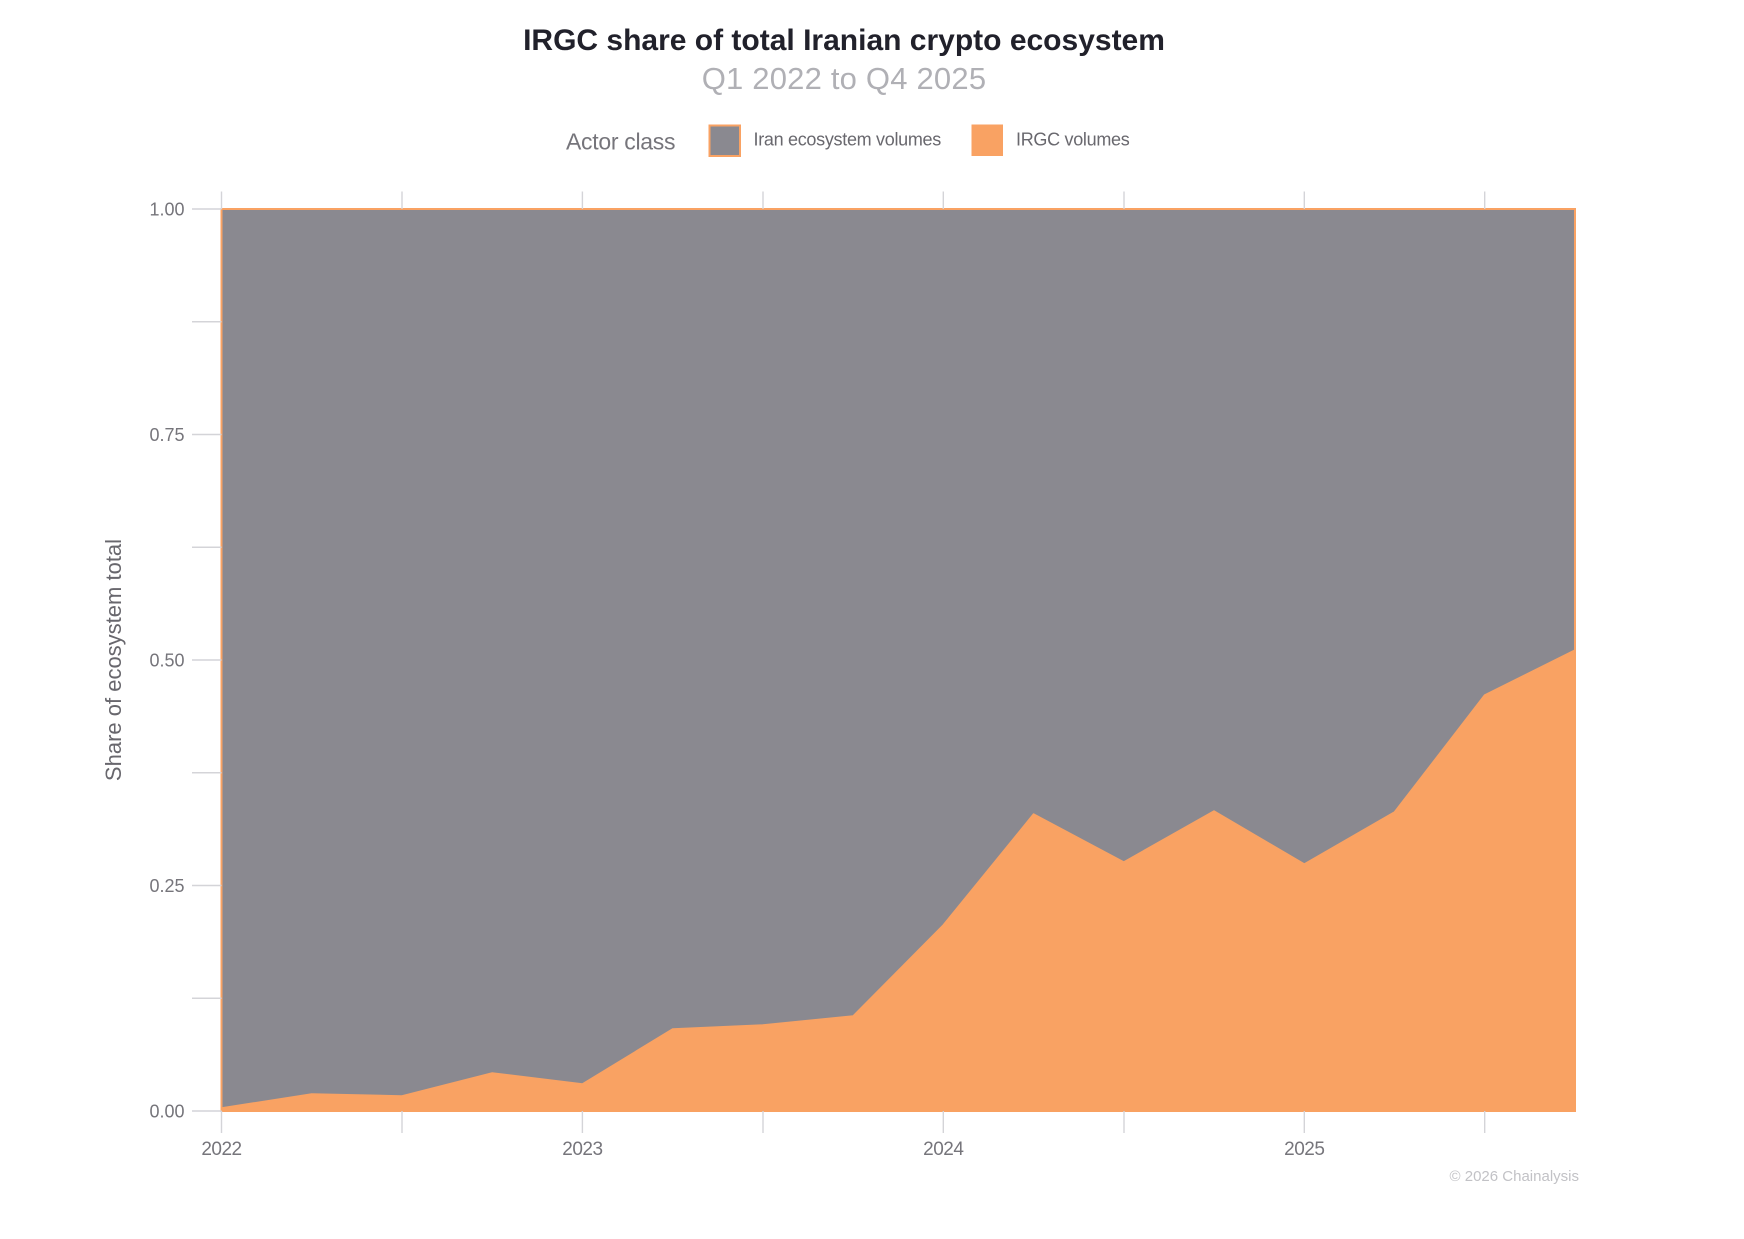 This screenshot has width=1744, height=1239. Describe the element at coordinates (166, 661) in the screenshot. I see `svg-text: 0.50` at that location.